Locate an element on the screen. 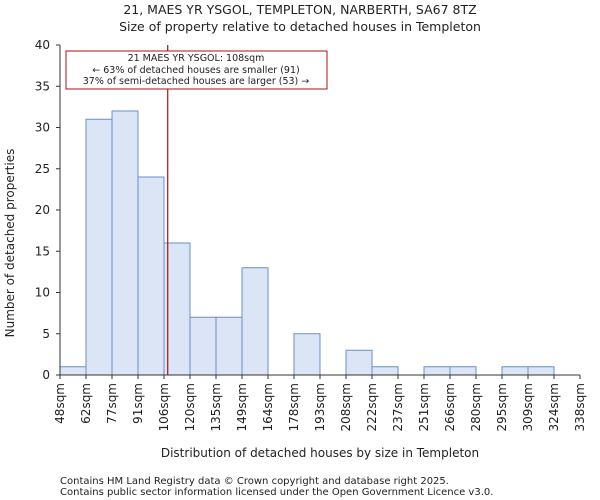 This screenshot has height=500, width=600. y-tick-label: 40 is located at coordinates (42, 45).